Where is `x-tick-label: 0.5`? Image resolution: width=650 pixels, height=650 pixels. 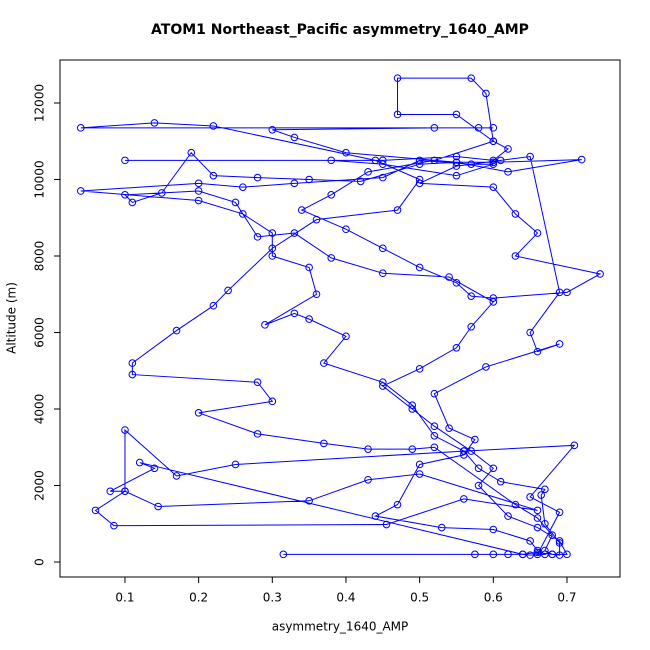 x-tick-label: 0.5 is located at coordinates (419, 598).